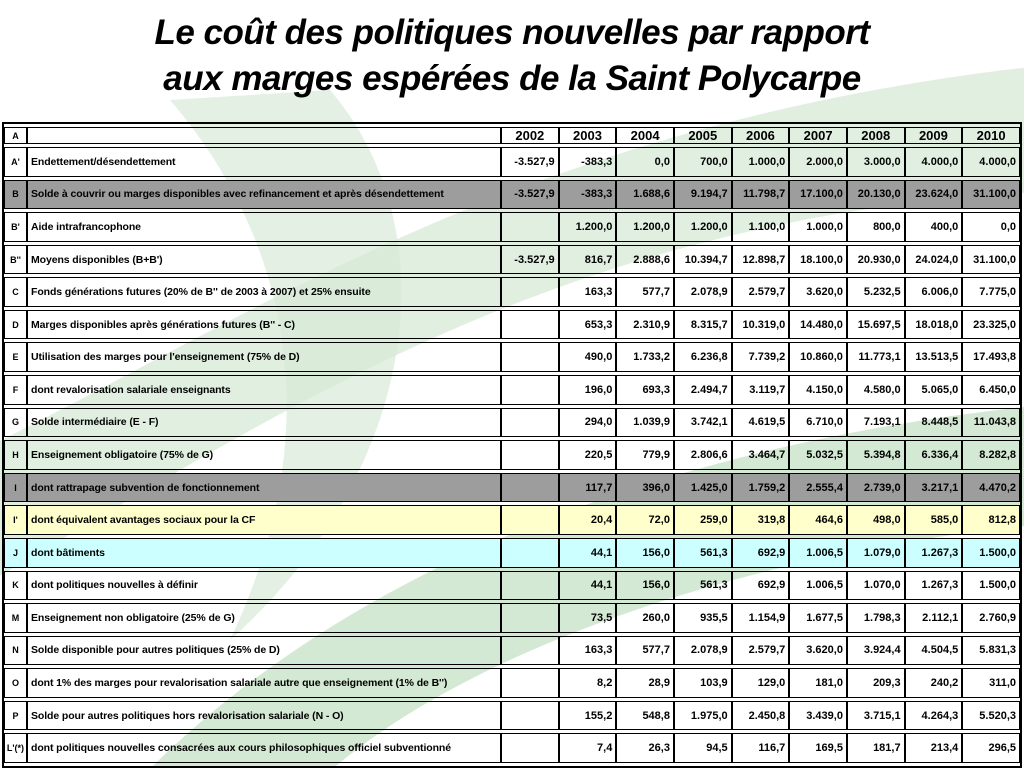  What do you see at coordinates (264, 135) in the screenshot?
I see `header-spacer` at bounding box center [264, 135].